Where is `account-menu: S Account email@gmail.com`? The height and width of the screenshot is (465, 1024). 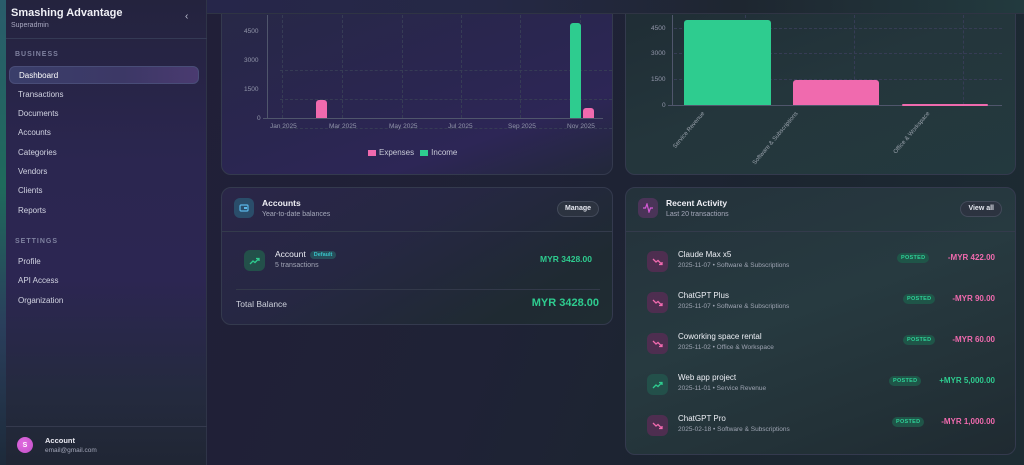
account-menu: S Account email@gmail.com is located at coordinates (57, 445).